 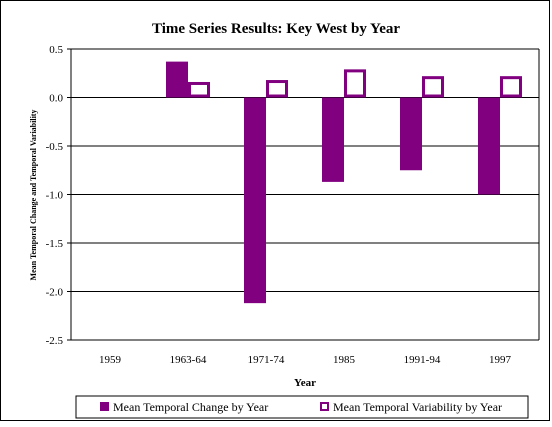 I want to click on y-tick-label: 0.0, so click(x=56, y=99).